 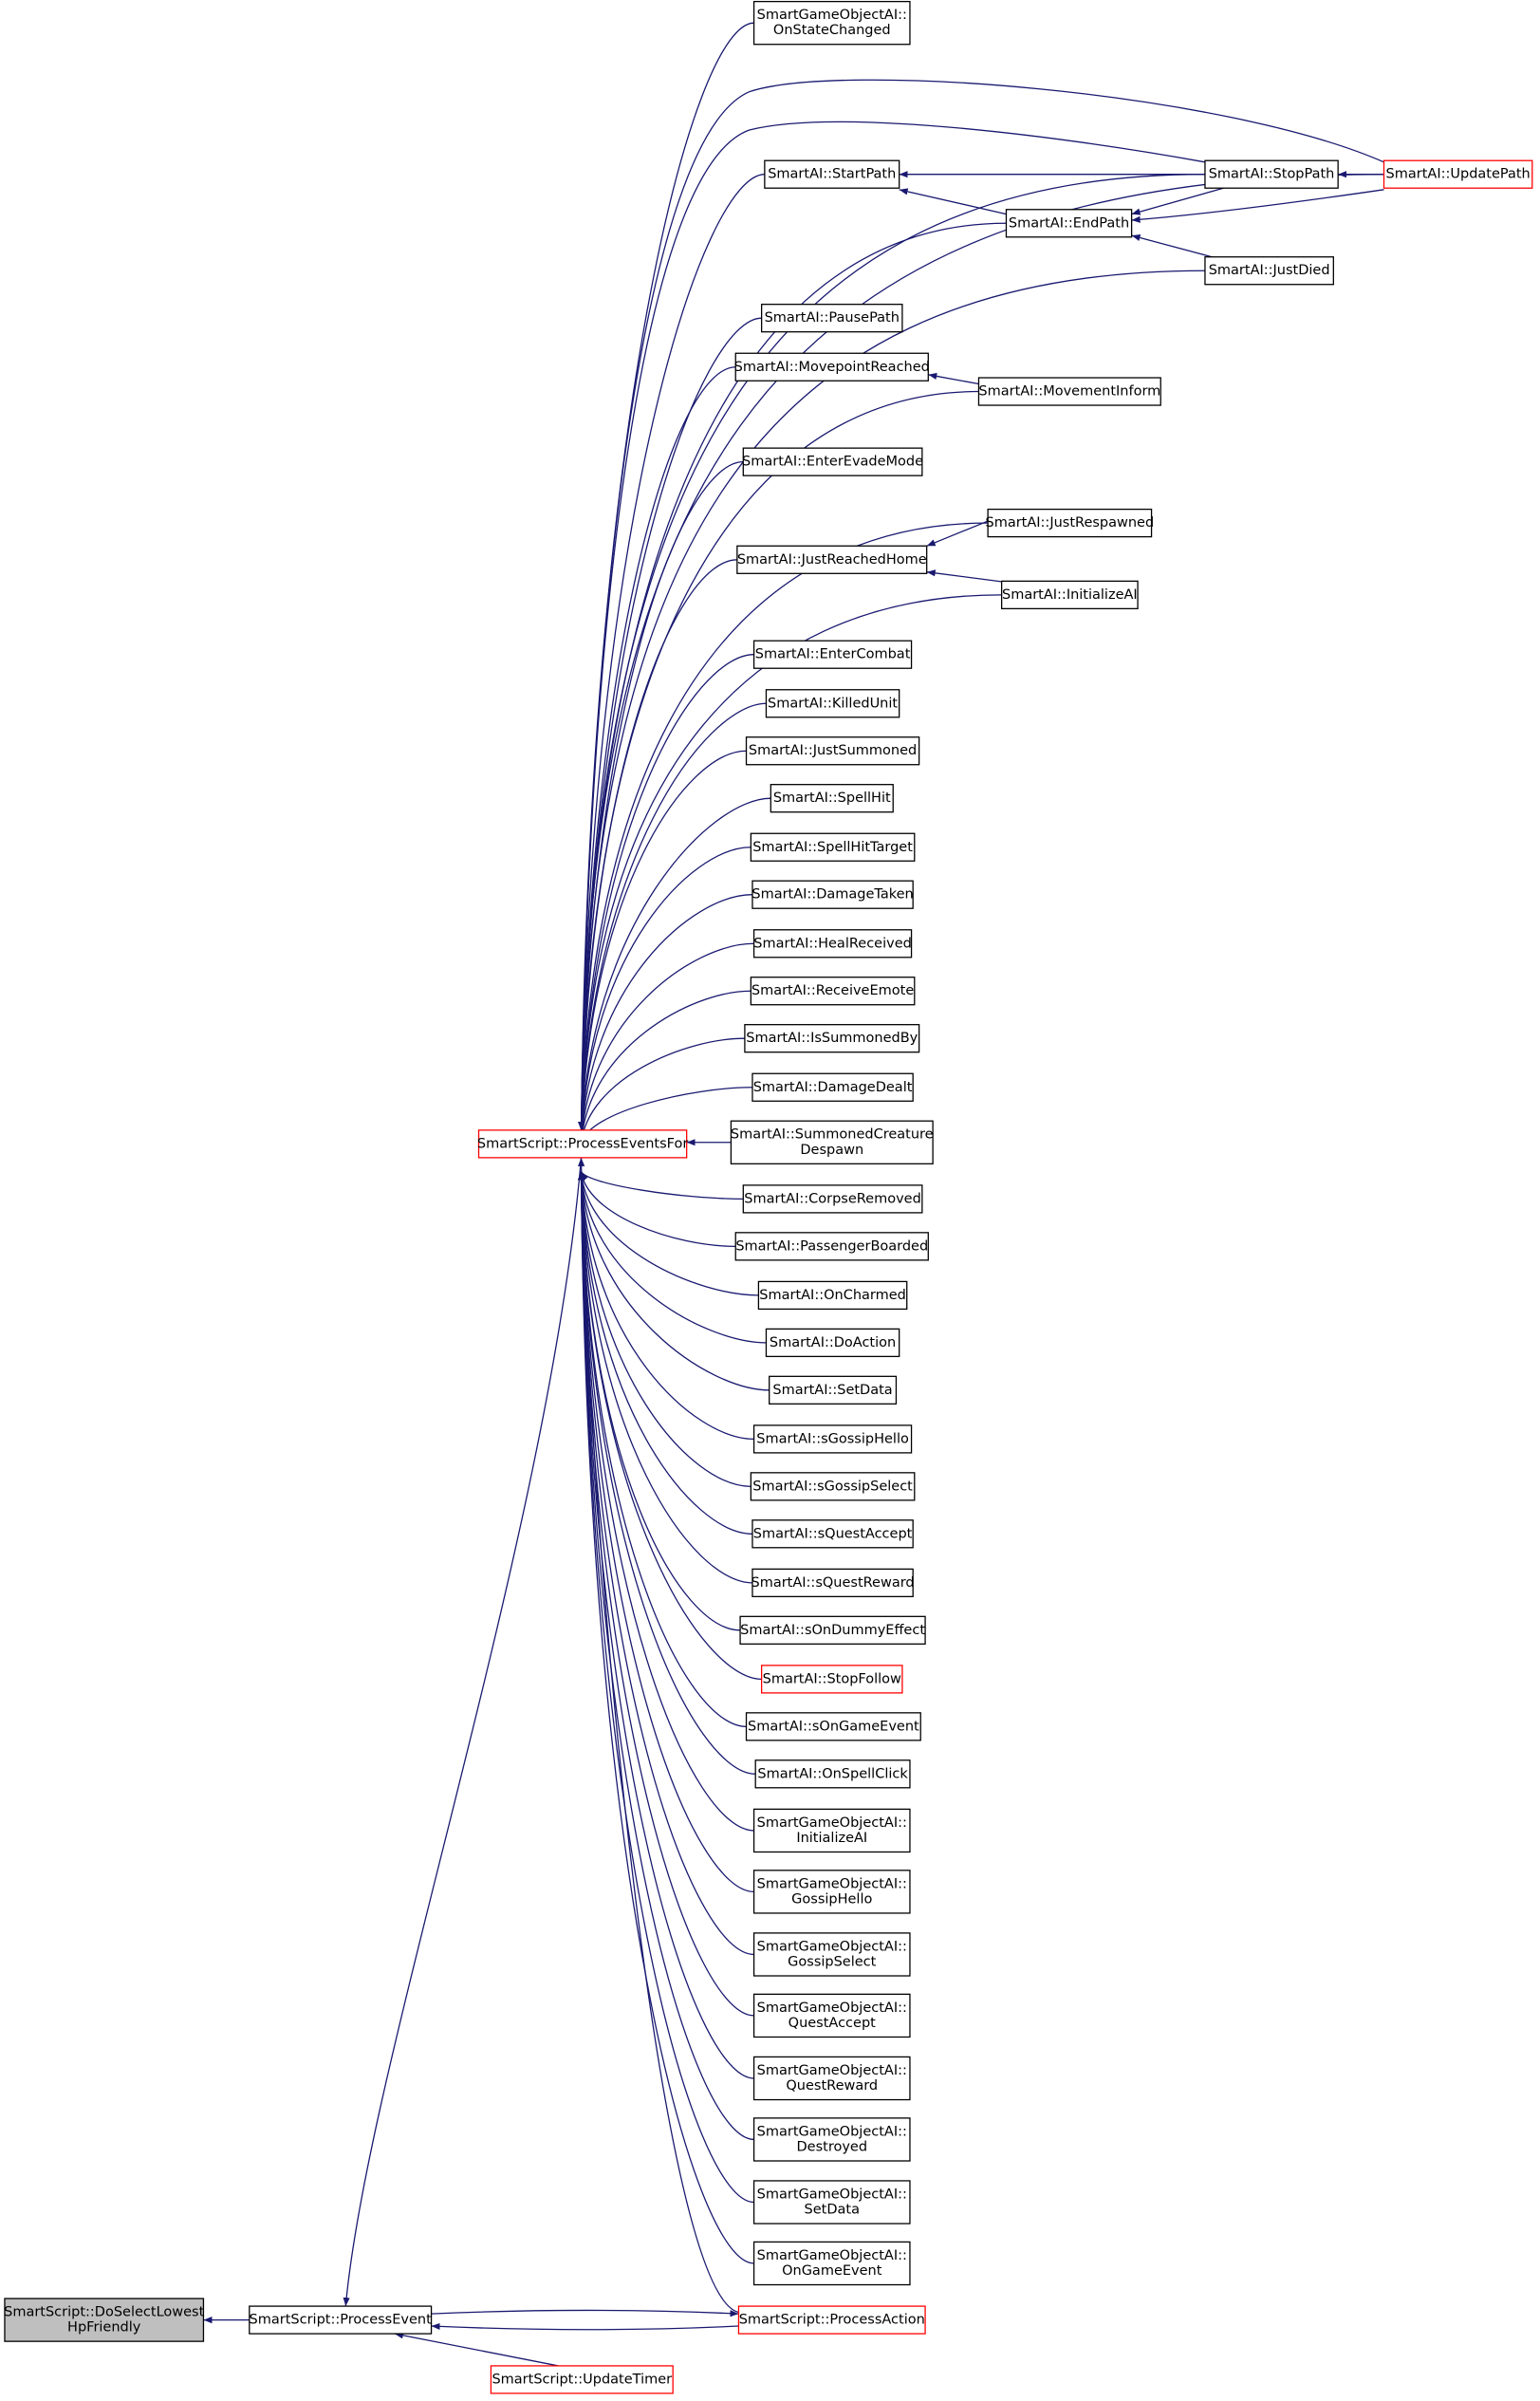 I want to click on graph-node: SmartGameObjectAI::OnGameEvent, so click(x=831, y=2263).